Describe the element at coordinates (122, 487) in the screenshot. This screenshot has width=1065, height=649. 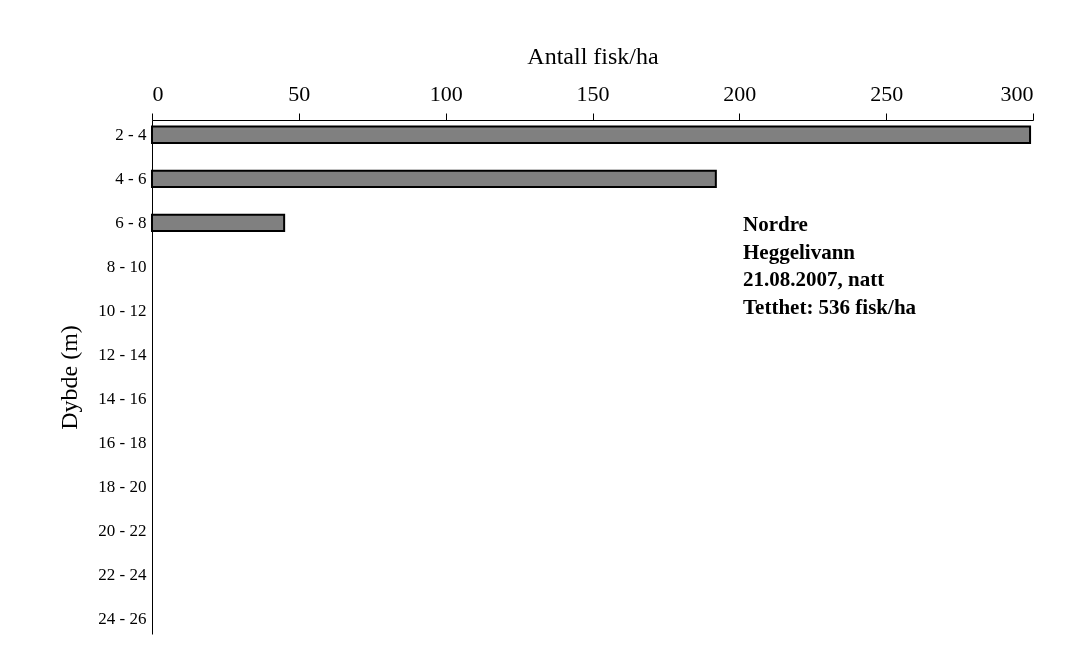
I see `y-tick-label: 18 - 20` at that location.